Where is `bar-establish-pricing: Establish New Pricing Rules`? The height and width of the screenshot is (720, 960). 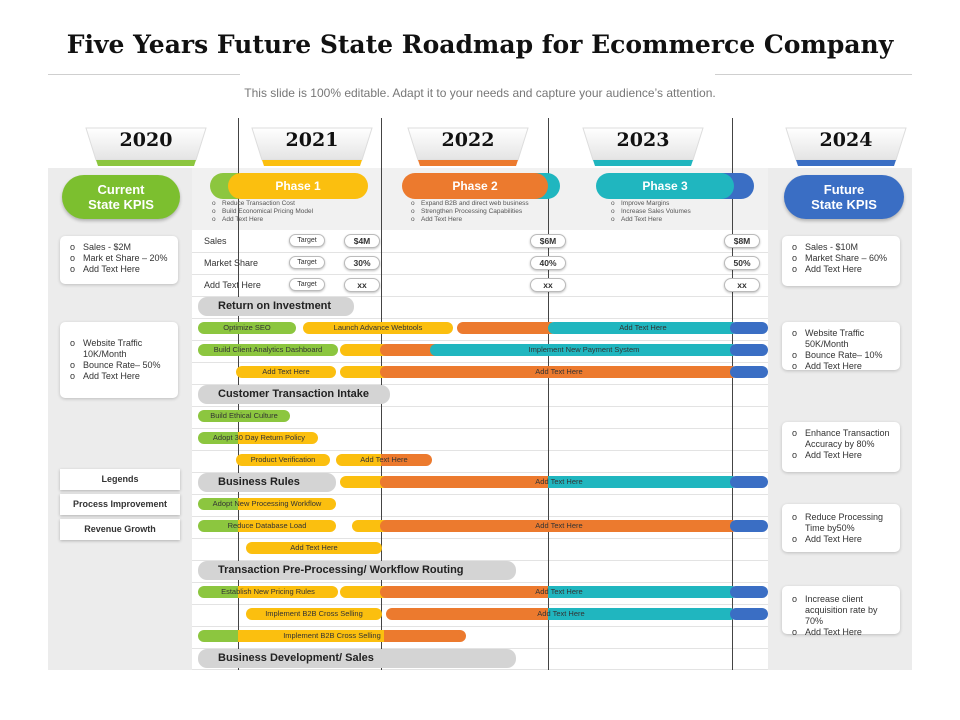 bar-establish-pricing: Establish New Pricing Rules is located at coordinates (268, 592).